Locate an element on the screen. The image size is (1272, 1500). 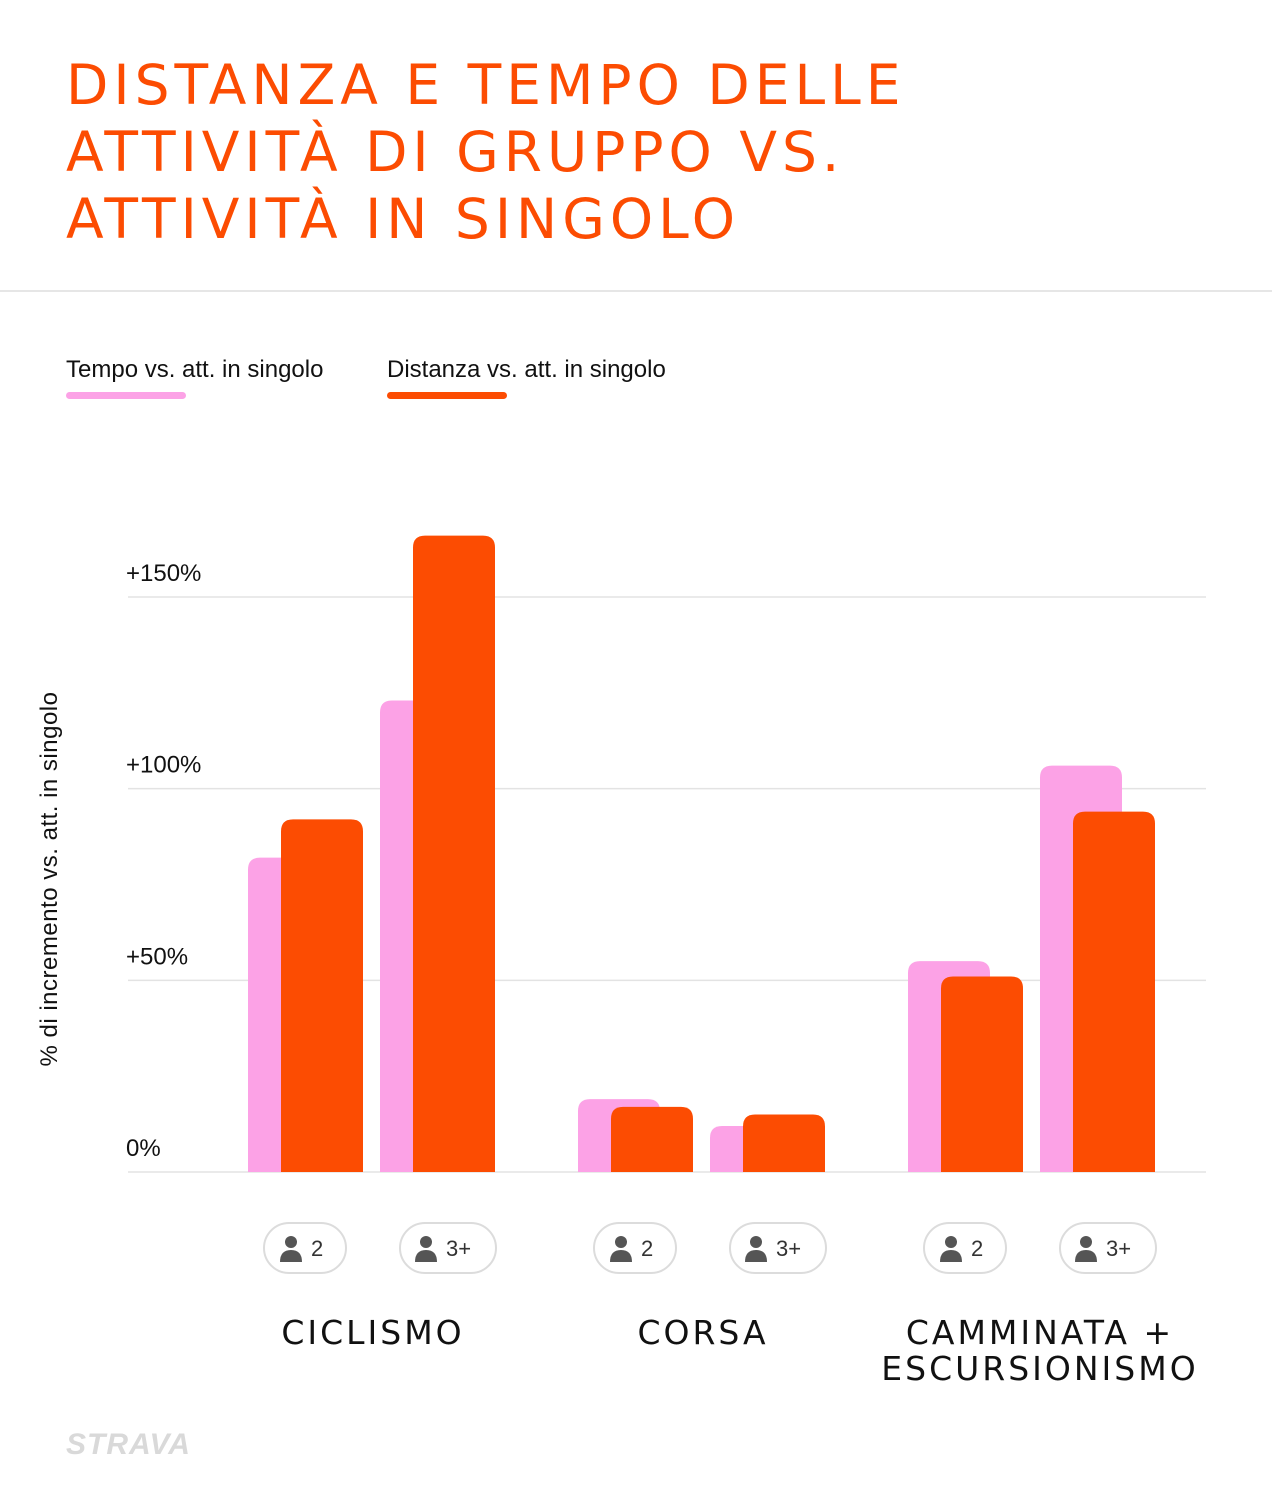
category-label-corsa: CORSA is located at coordinates (703, 1332).